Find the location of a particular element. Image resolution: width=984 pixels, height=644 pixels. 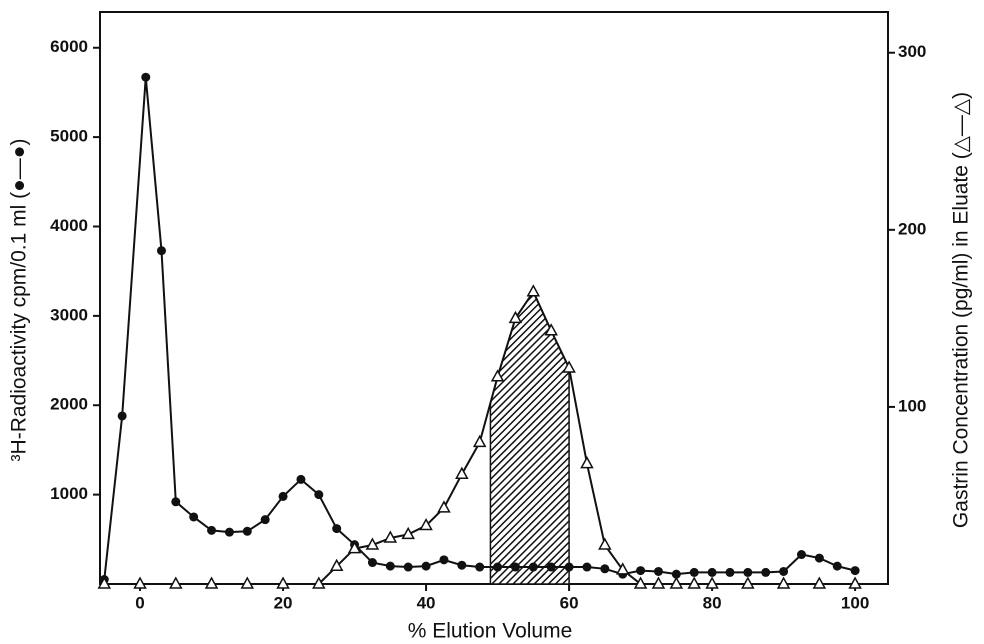

y2-tick-label: 200 is located at coordinates (912, 228).